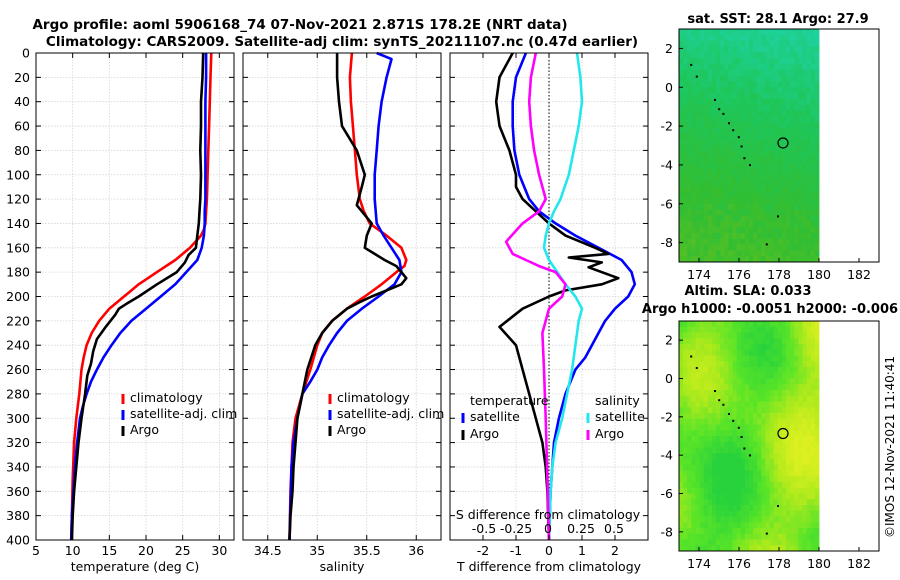  Describe the element at coordinates (141, 296) in the screenshot. I see `temperature-series-climatology` at that location.